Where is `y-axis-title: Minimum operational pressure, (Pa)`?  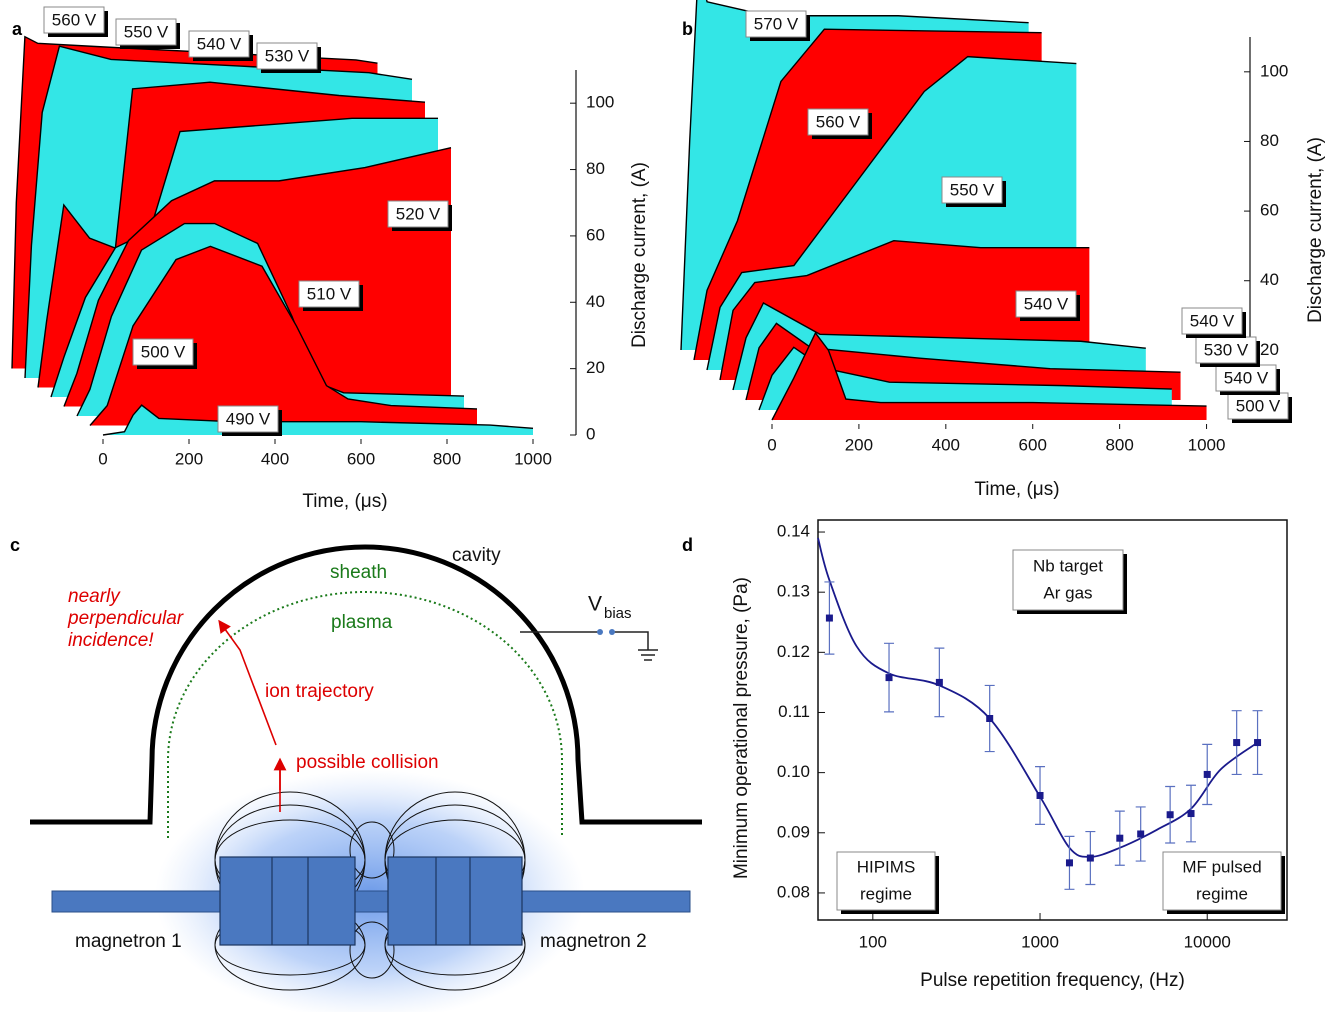
y-axis-title: Minimum operational pressure, (Pa) is located at coordinates (741, 728).